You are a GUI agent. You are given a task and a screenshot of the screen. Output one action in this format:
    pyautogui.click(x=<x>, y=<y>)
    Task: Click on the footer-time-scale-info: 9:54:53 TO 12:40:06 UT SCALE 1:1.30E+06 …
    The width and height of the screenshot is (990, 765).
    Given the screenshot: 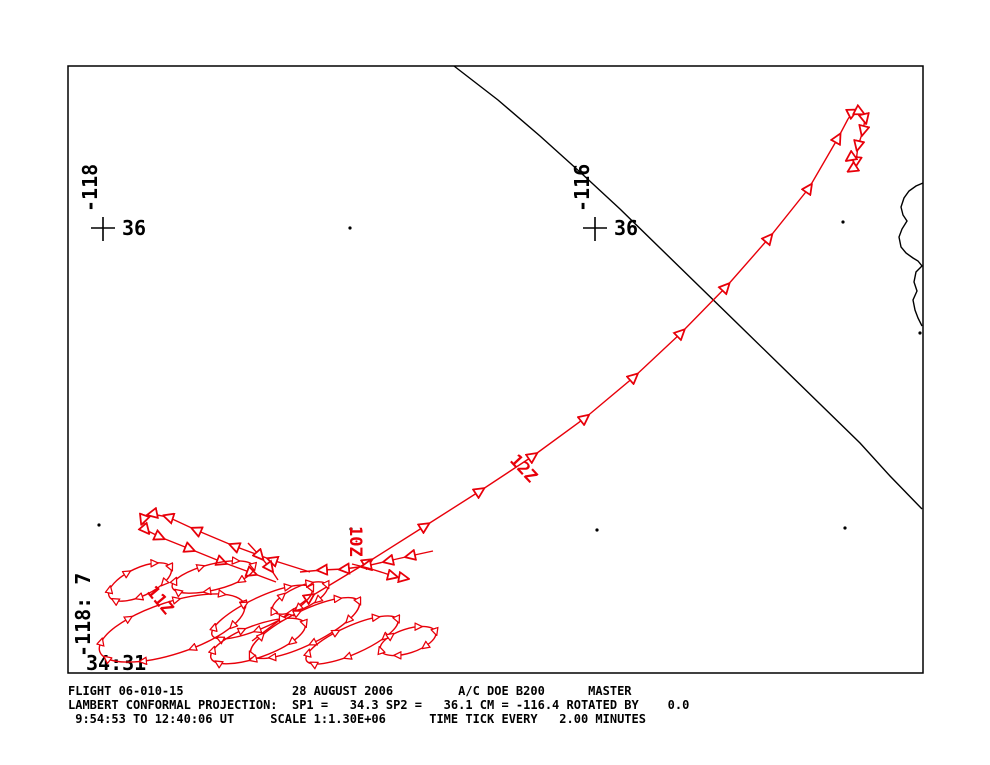 What is the action you would take?
    pyautogui.click(x=357, y=719)
    